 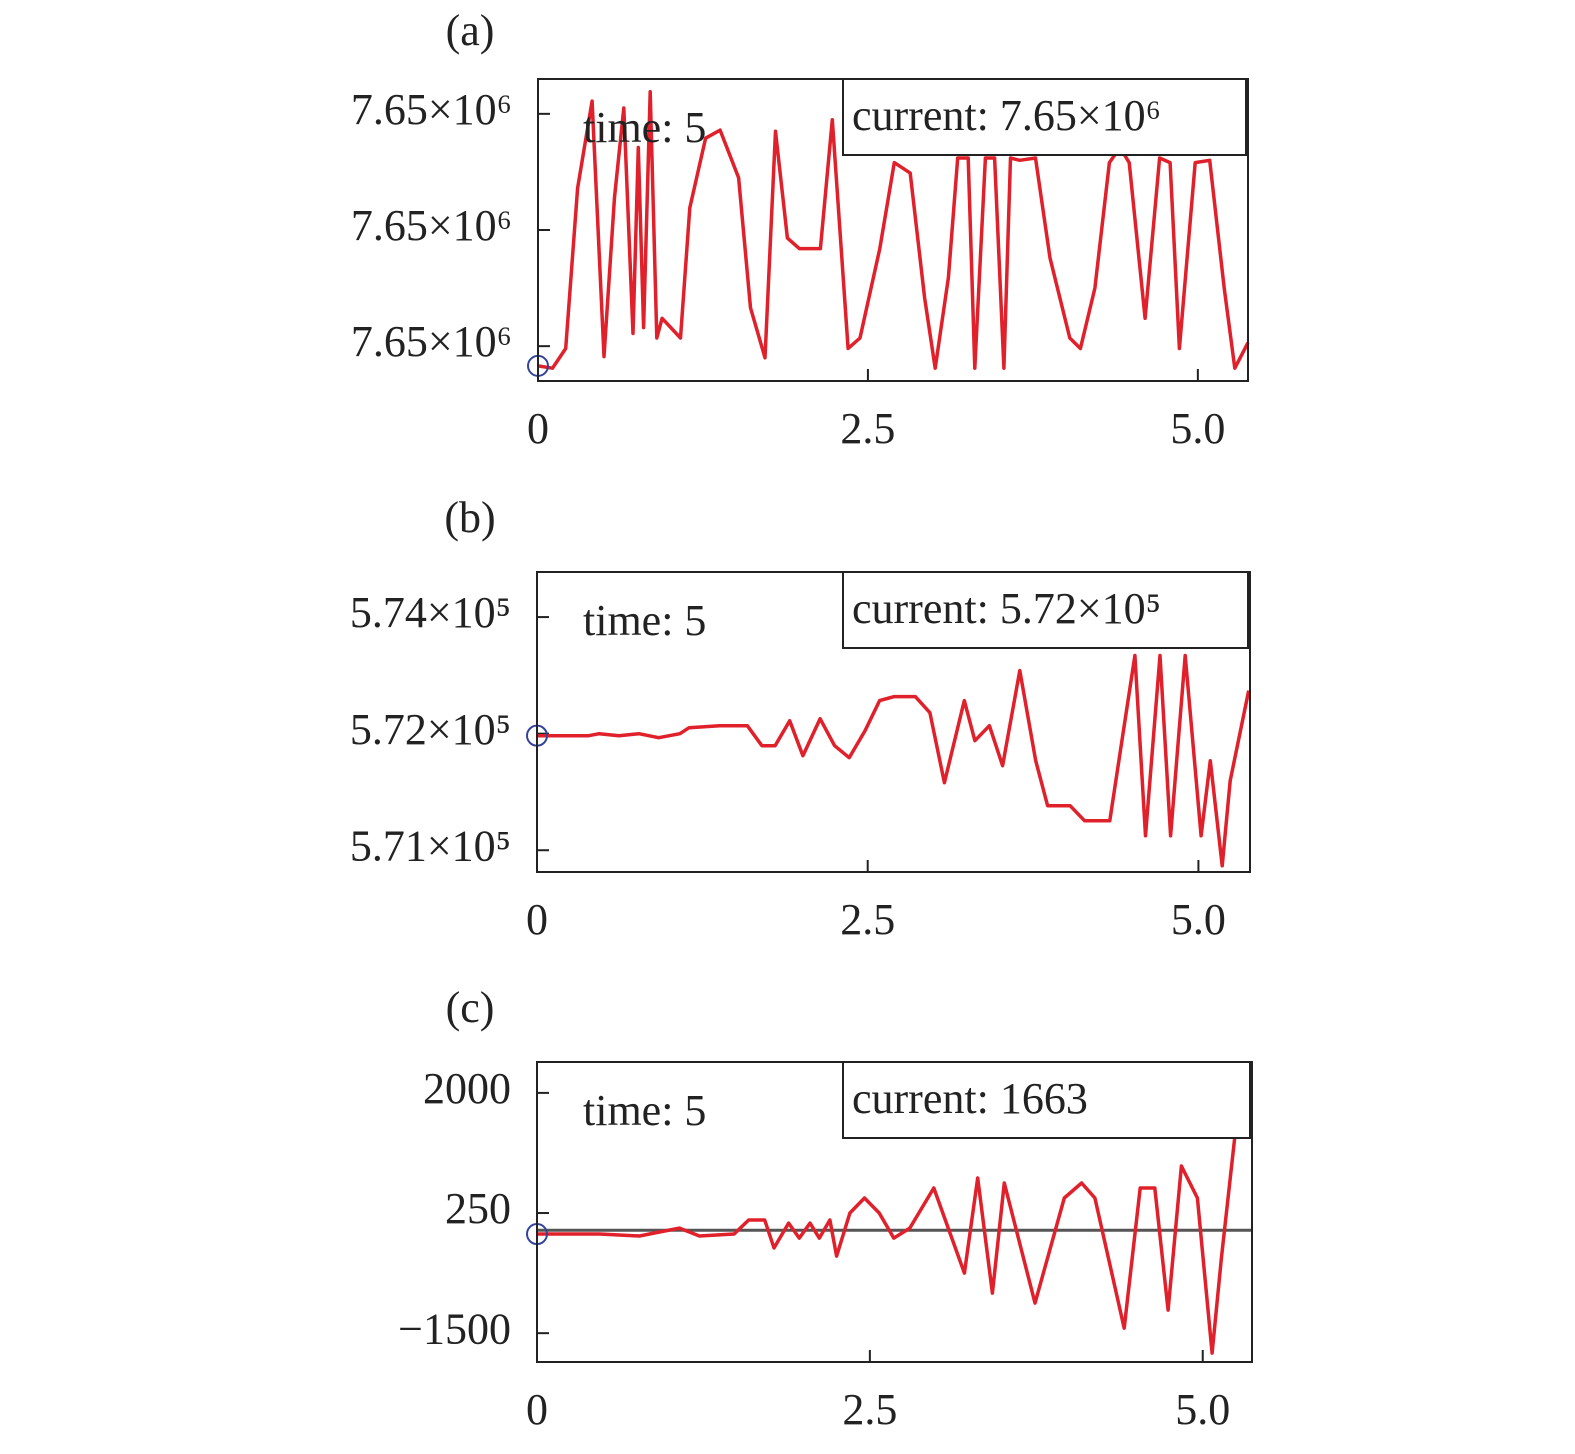 What do you see at coordinates (478, 1208) in the screenshot?
I see `y-tick-label: 250` at bounding box center [478, 1208].